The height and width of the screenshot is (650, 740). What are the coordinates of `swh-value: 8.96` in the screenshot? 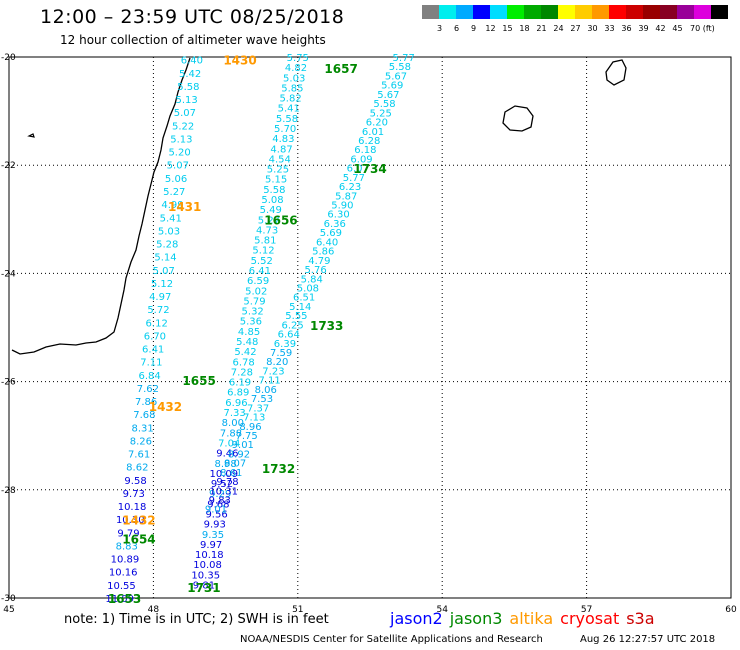 It's located at (250, 427).